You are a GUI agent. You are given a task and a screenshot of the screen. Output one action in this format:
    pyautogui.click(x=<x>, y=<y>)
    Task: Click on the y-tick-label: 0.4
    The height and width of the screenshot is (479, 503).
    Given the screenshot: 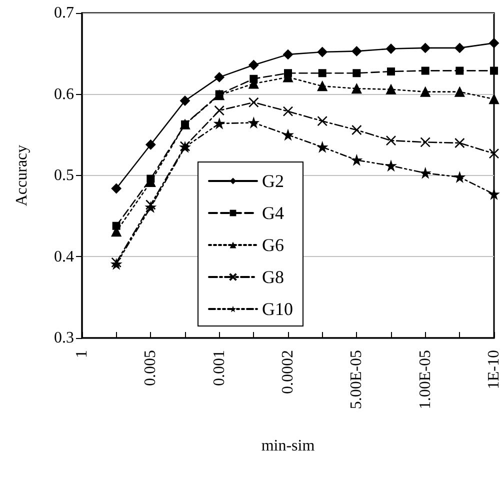 What is the action you would take?
    pyautogui.click(x=64, y=257)
    